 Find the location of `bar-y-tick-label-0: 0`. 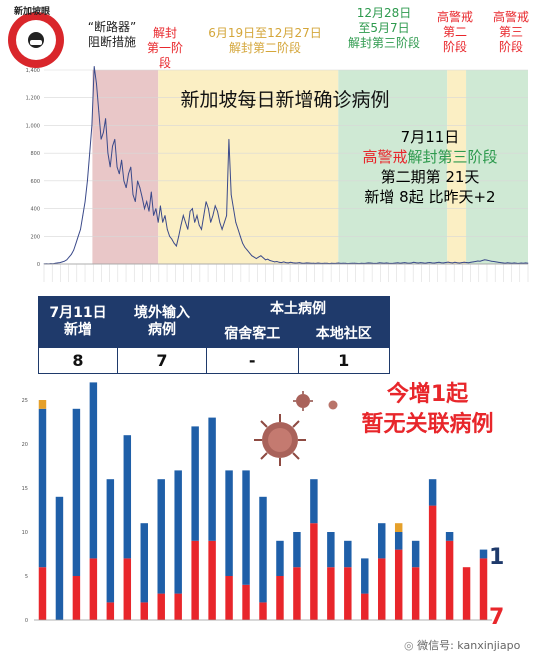

bar-y-tick-label-0: 0 is located at coordinates (26, 621).